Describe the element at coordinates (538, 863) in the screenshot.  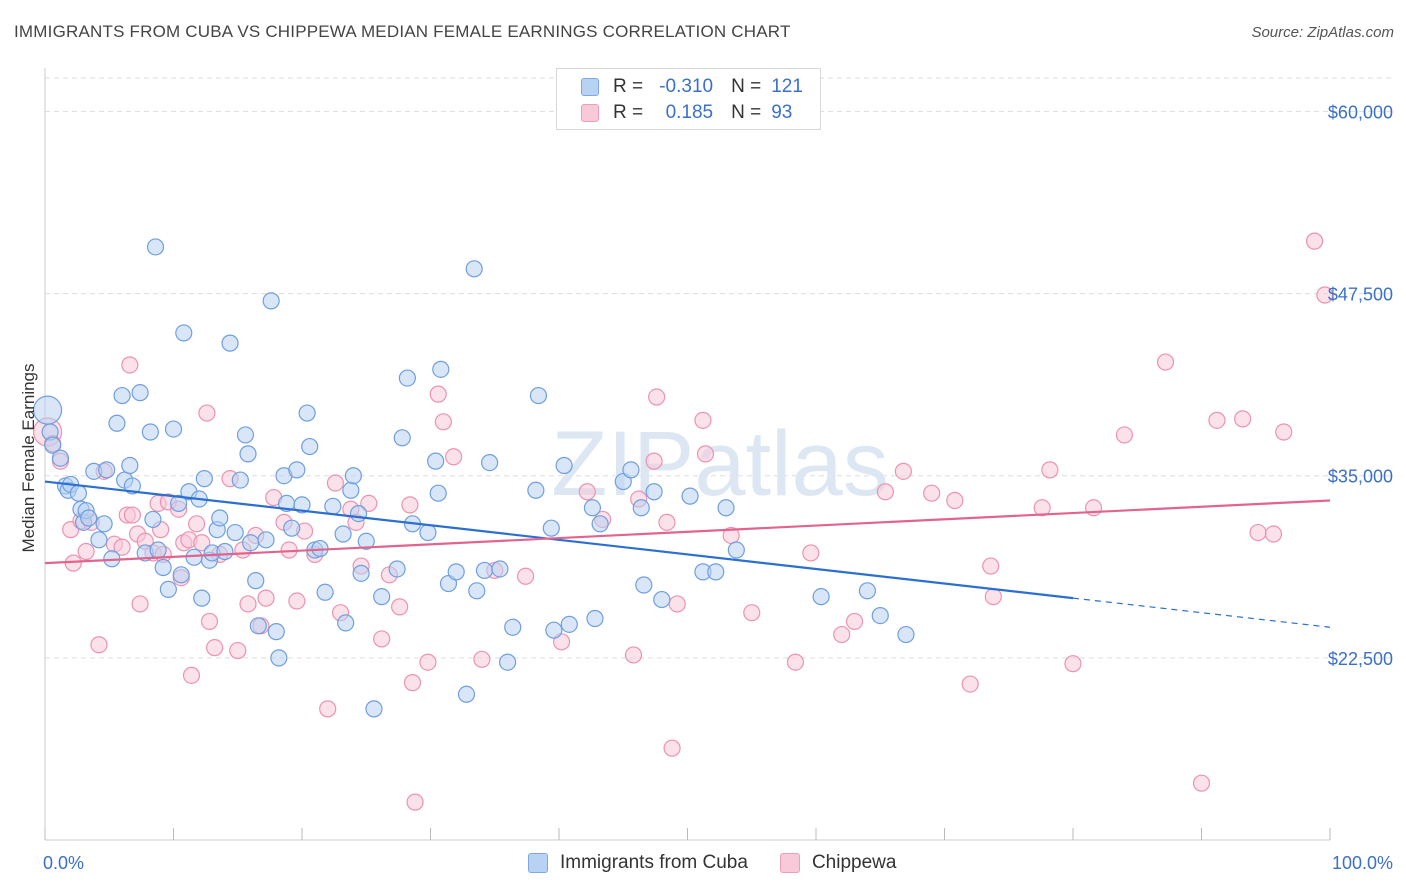
I see `legend-swatch-blue` at that location.